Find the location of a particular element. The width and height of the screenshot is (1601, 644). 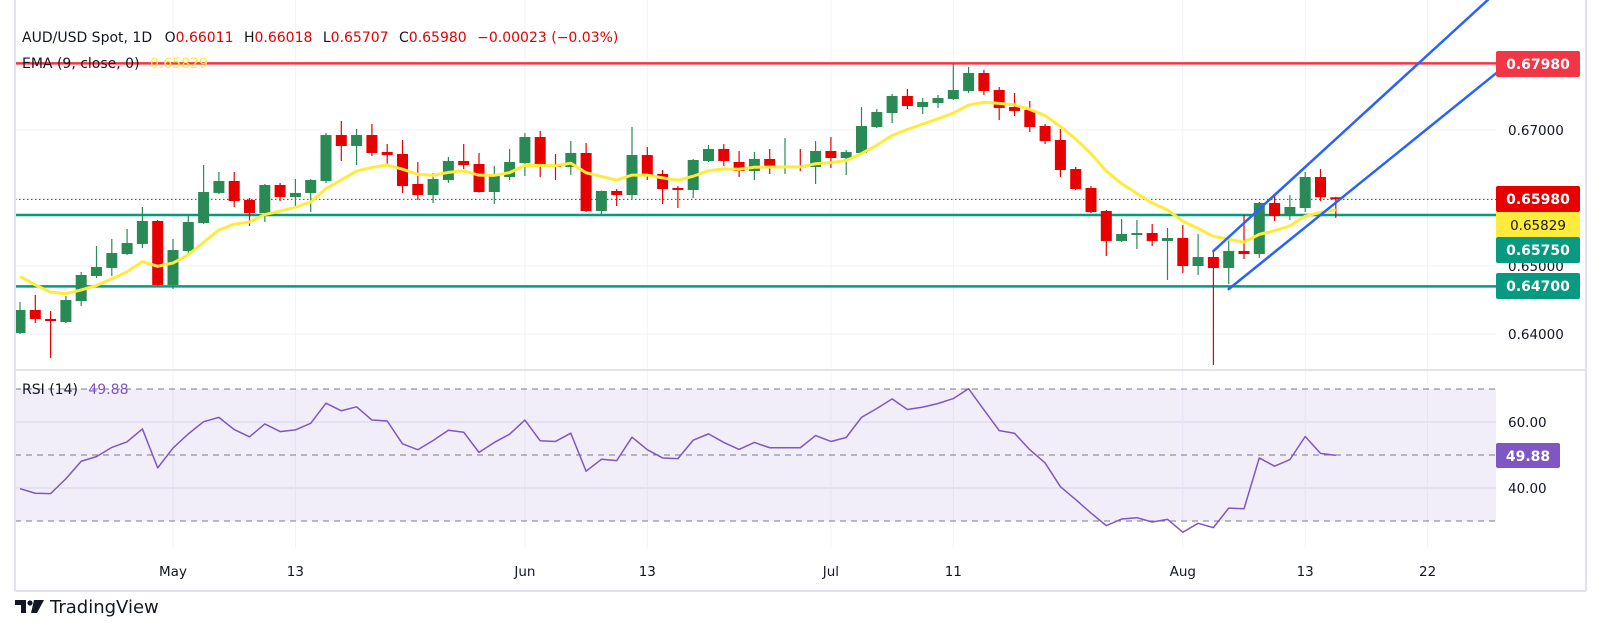

time-tick: May is located at coordinates (173, 572).